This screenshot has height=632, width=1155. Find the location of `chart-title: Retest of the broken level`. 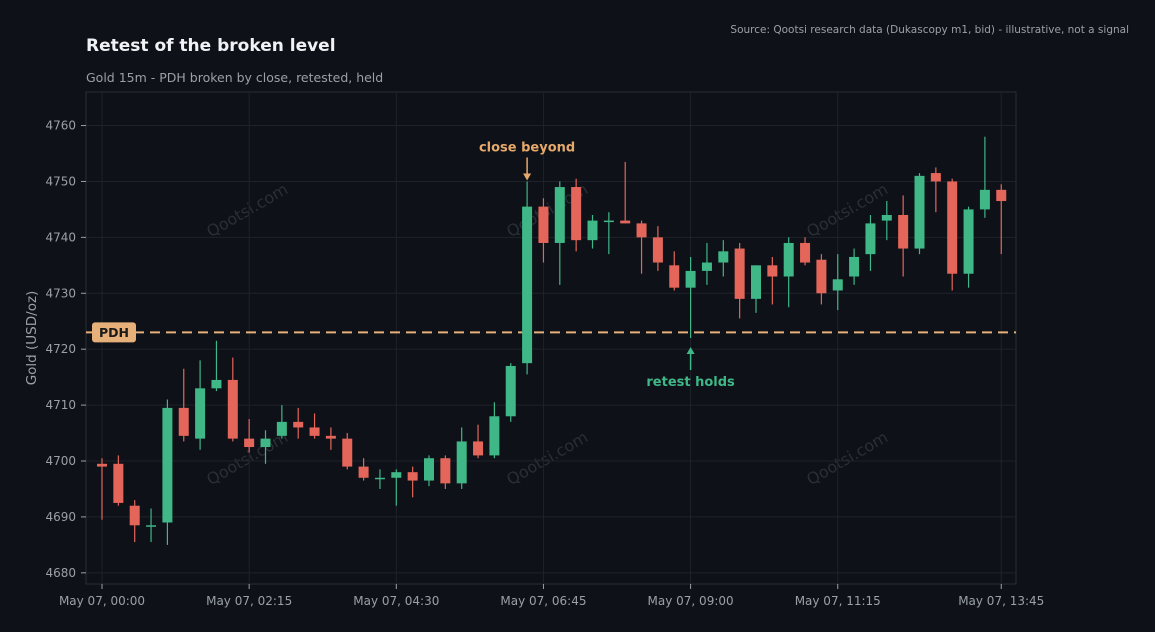

chart-title: Retest of the broken level is located at coordinates (211, 46).